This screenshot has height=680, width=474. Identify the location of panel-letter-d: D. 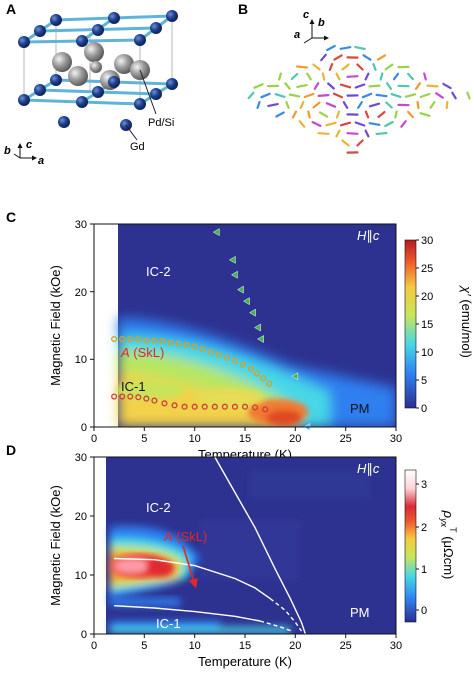
(11, 450).